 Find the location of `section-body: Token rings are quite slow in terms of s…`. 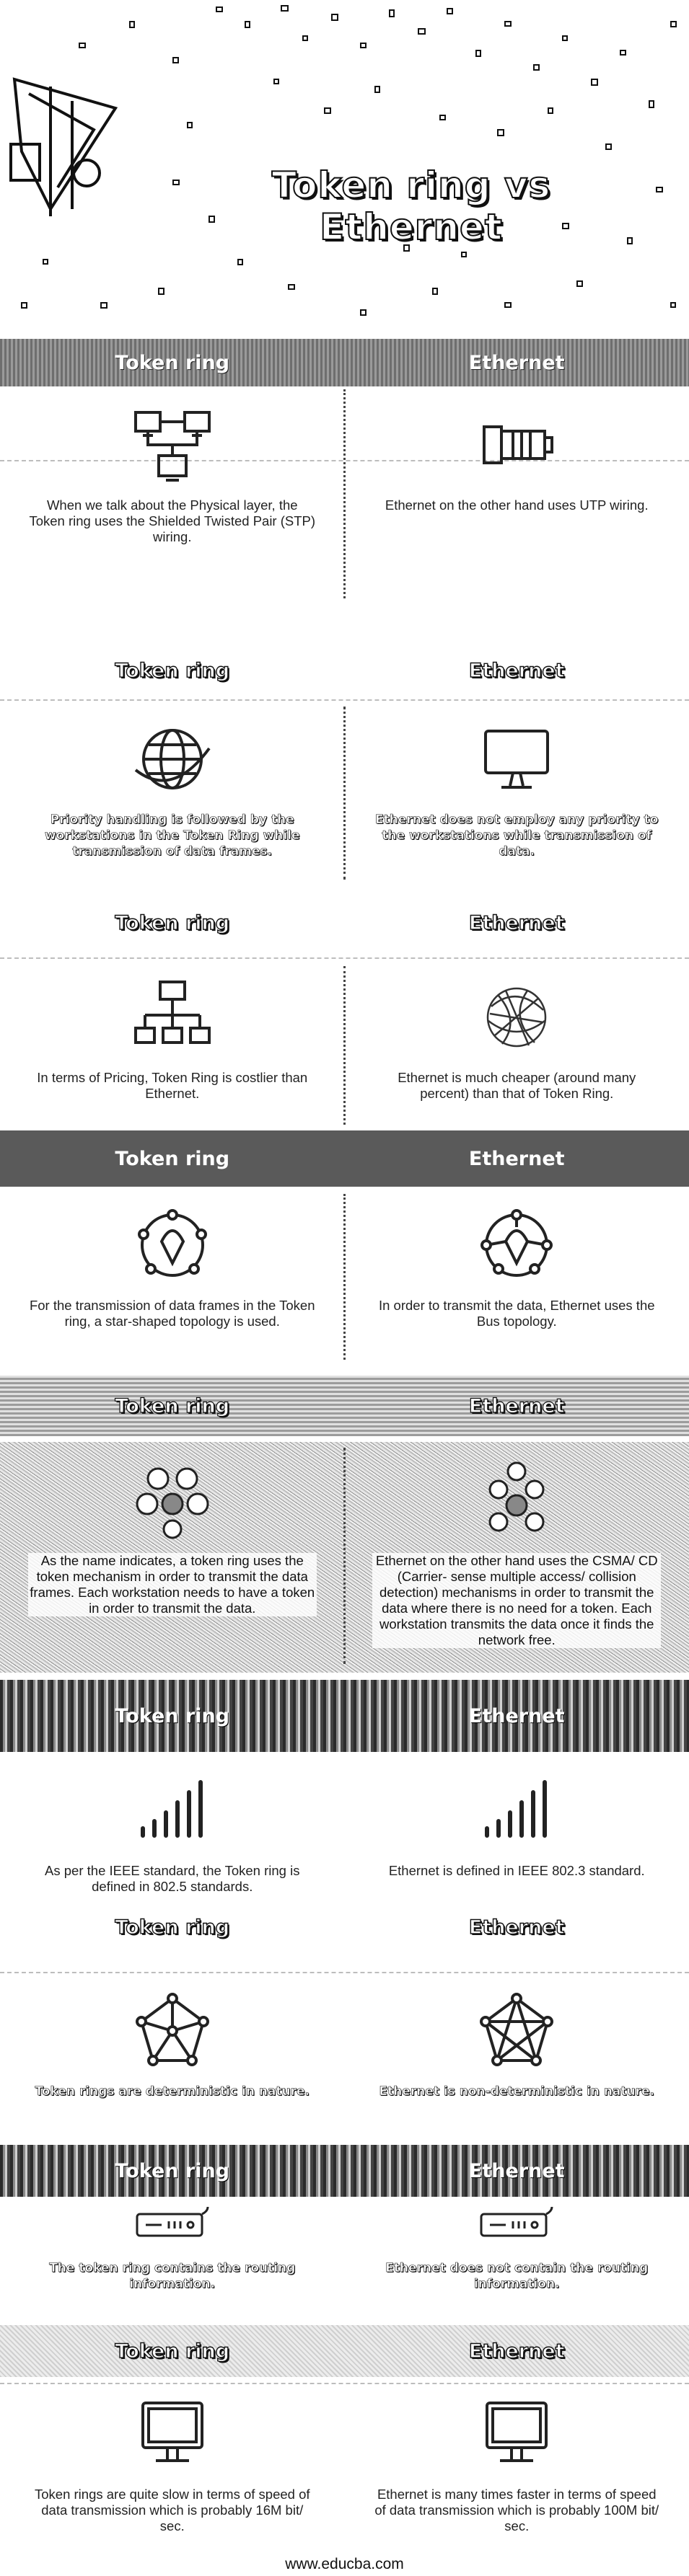

section-body: Token rings are quite slow in terms of s… is located at coordinates (344, 2467).